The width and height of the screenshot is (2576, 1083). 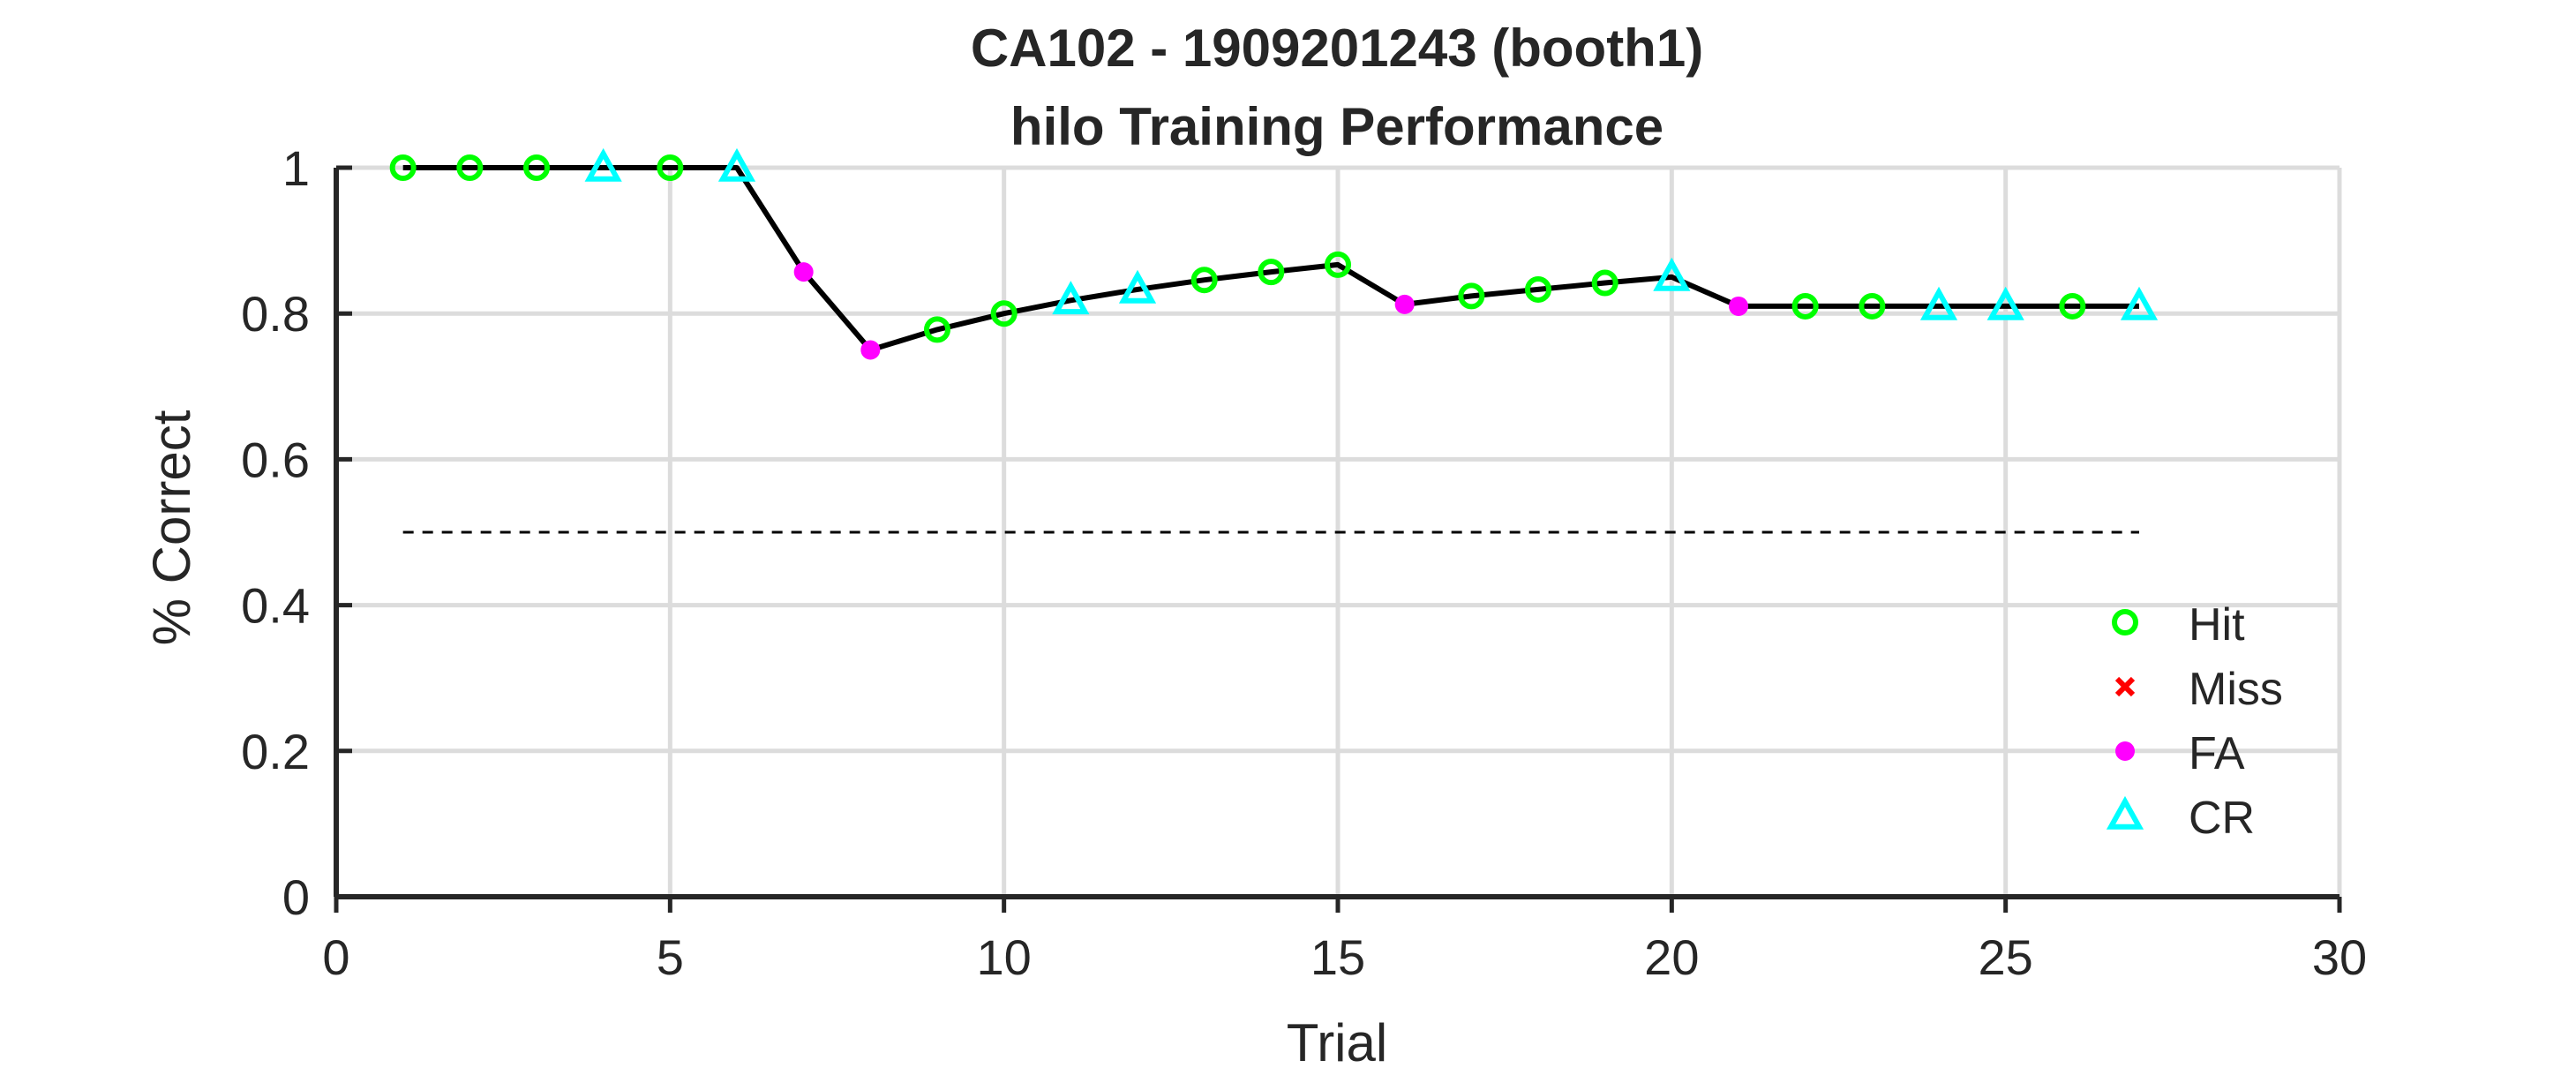 What do you see at coordinates (2236, 689) in the screenshot?
I see `legend-label-miss: Miss` at bounding box center [2236, 689].